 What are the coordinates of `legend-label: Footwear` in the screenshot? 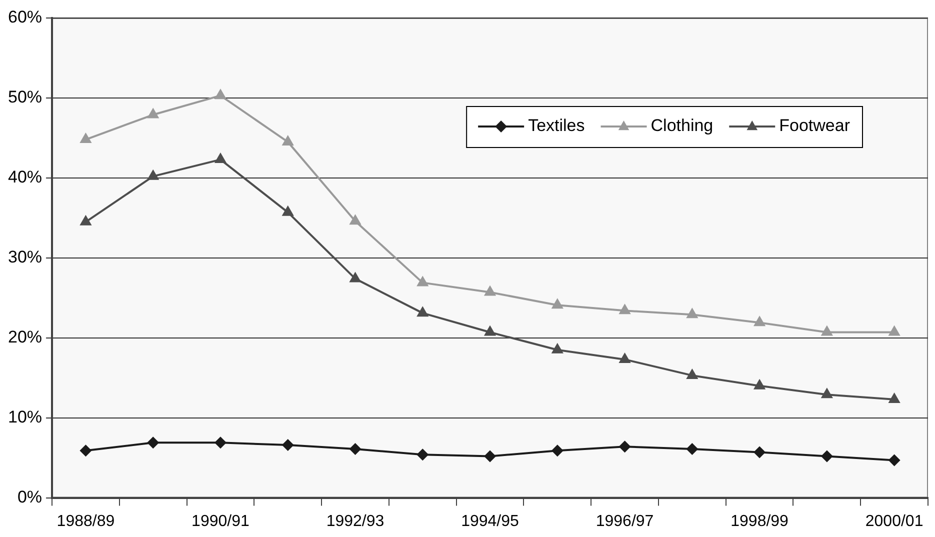 It's located at (814, 126).